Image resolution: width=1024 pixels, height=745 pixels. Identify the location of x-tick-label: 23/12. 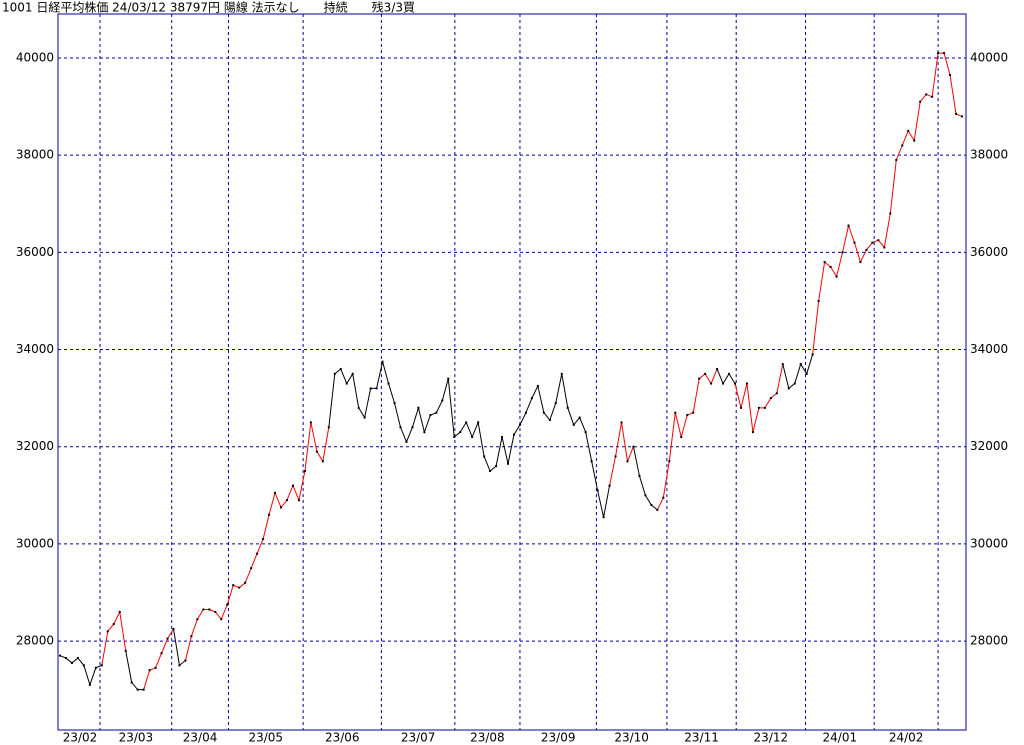
(771, 738).